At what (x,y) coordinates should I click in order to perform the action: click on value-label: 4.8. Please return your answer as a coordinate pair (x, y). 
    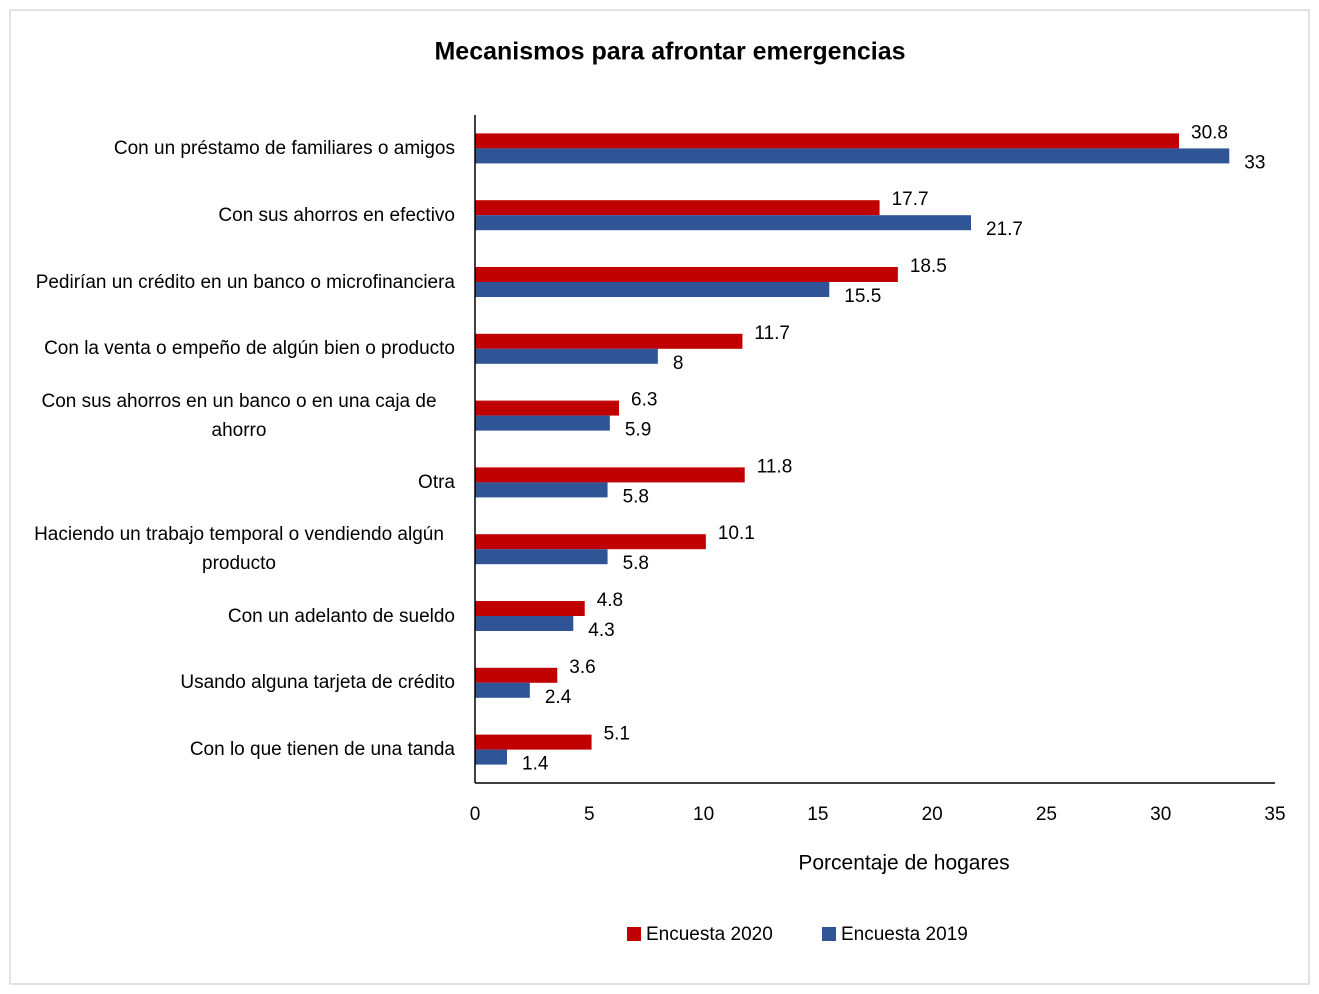
    Looking at the image, I should click on (610, 600).